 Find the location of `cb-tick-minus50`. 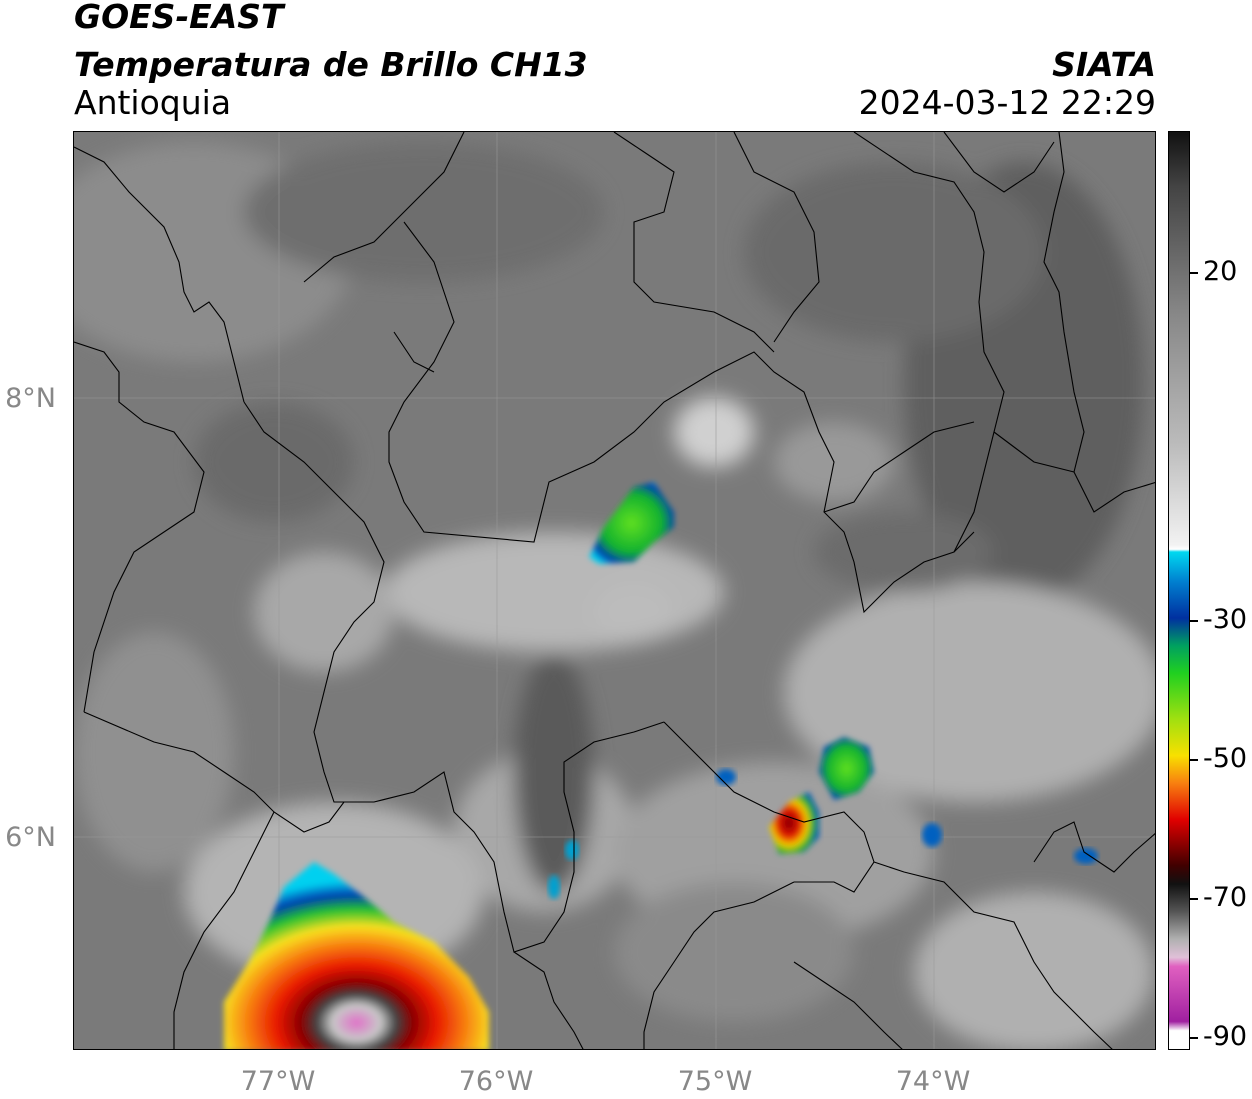

cb-tick-minus50 is located at coordinates (1194, 760).